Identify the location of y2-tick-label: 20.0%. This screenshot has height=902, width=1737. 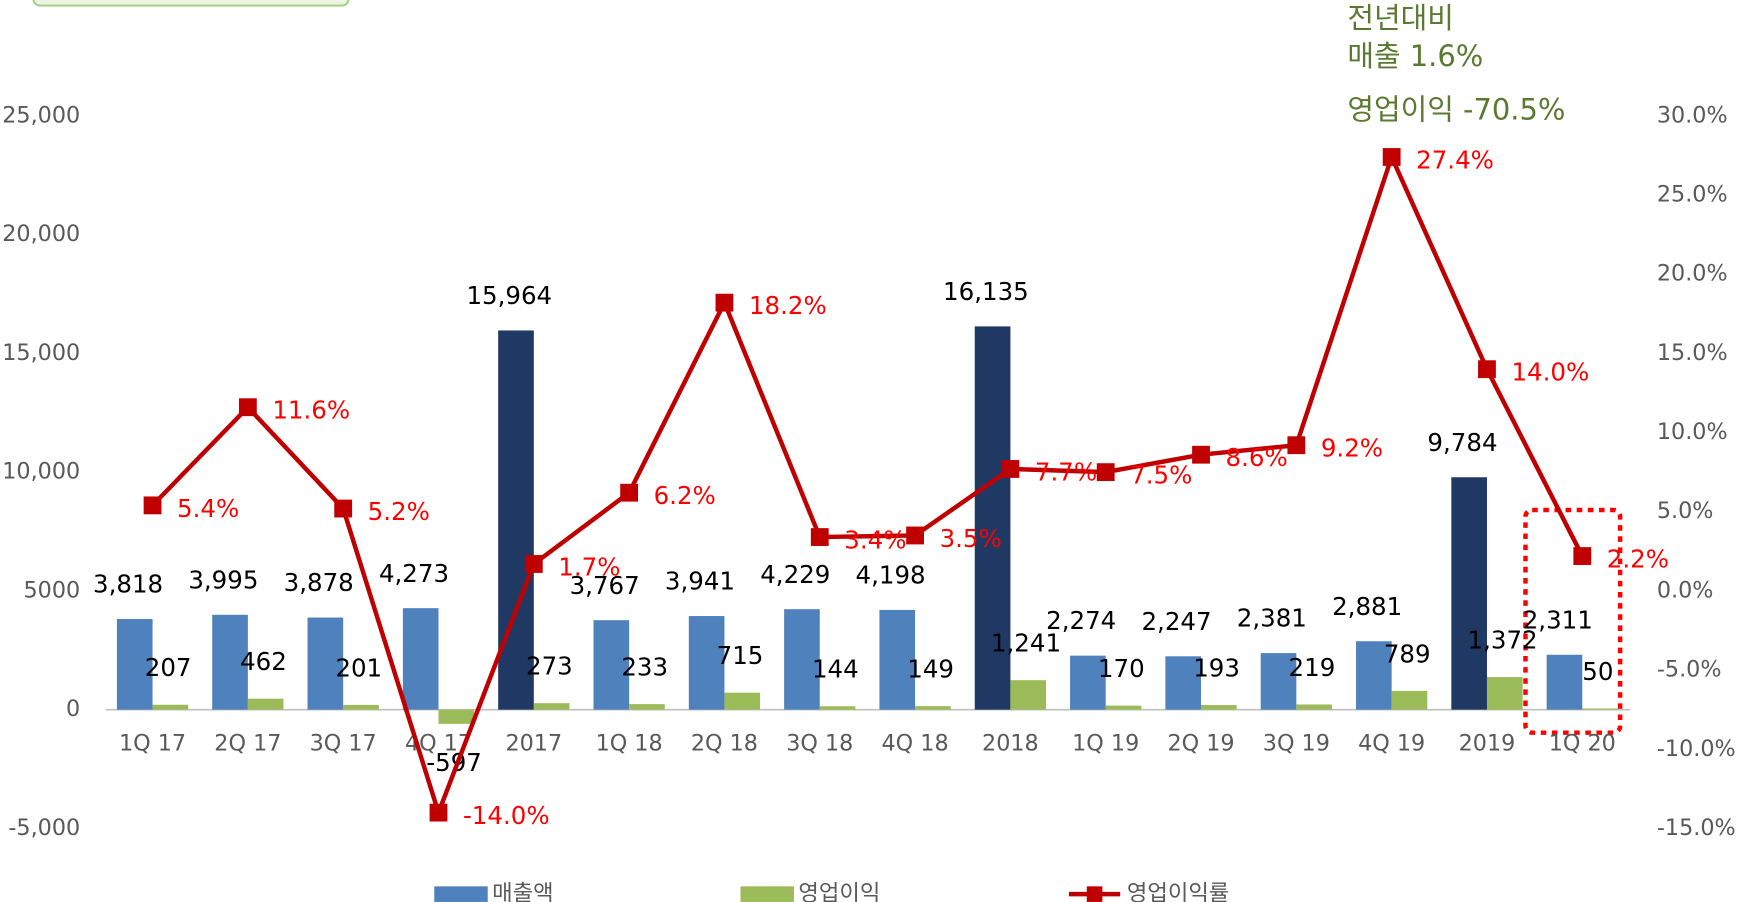
(1692, 274).